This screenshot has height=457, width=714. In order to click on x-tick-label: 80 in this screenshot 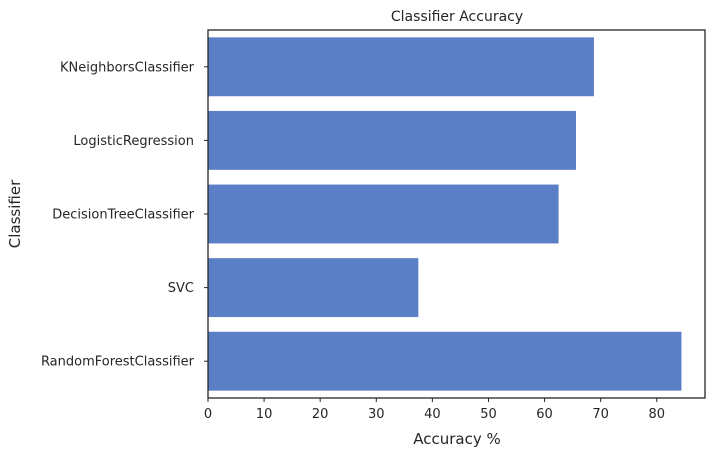, I will do `click(656, 414)`.